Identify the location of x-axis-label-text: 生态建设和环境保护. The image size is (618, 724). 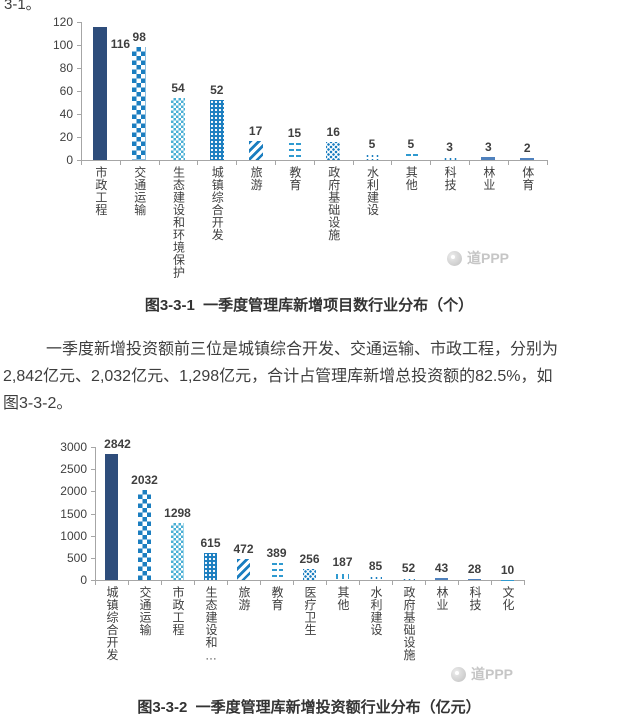
(178, 222).